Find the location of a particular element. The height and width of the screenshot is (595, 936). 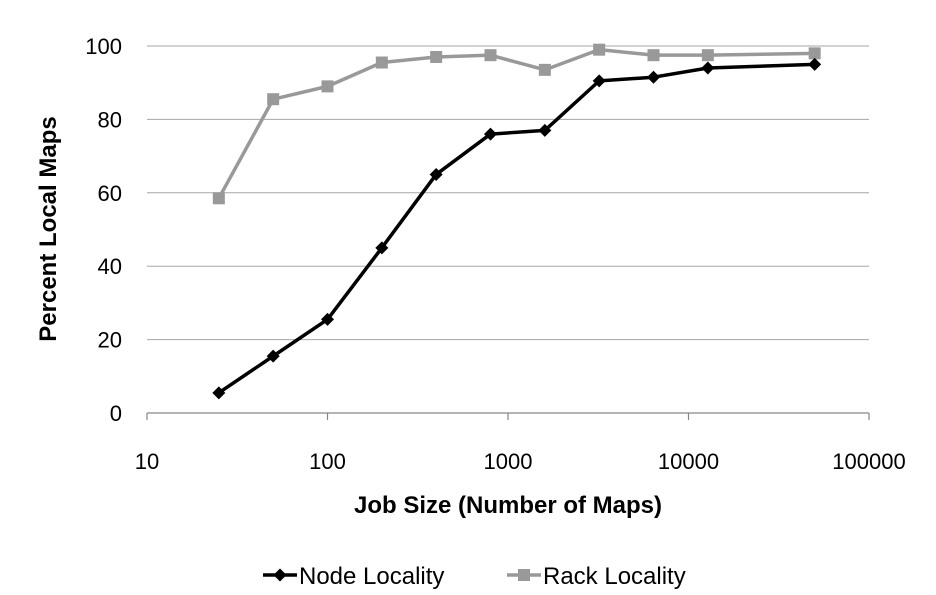

axes is located at coordinates (508, 416).